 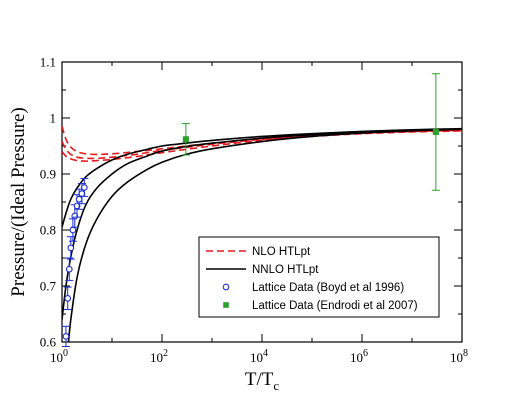 What do you see at coordinates (59, 356) in the screenshot?
I see `x-tick-label: 10⁰` at bounding box center [59, 356].